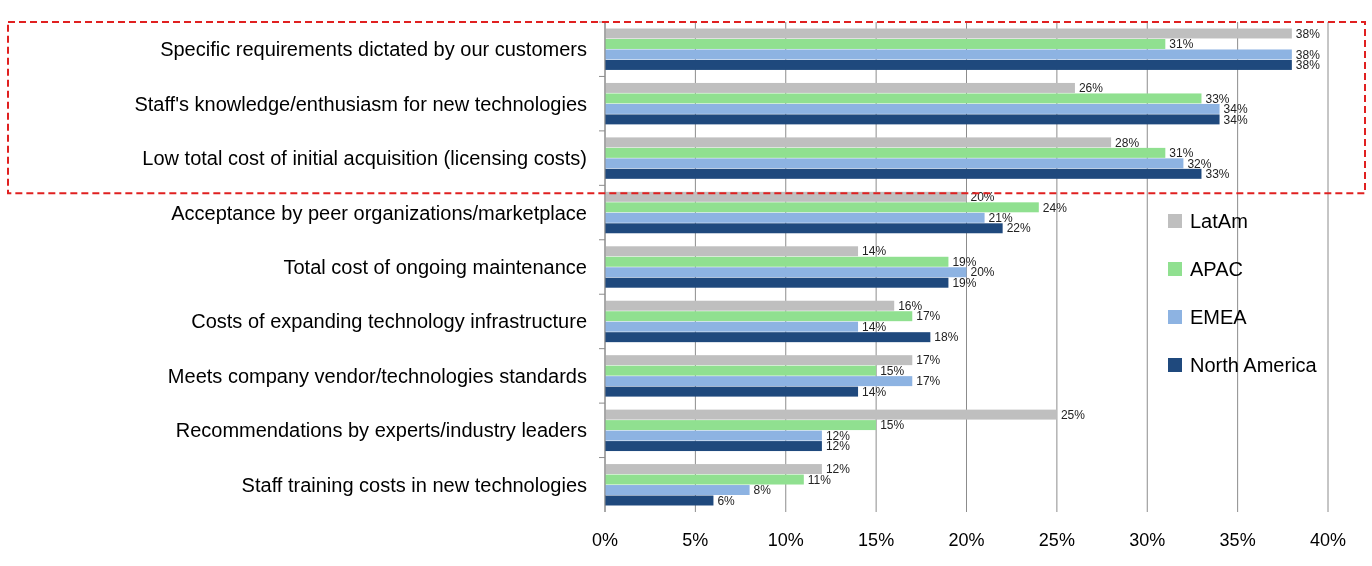 This screenshot has width=1372, height=566. I want to click on x-tick-label: 15%, so click(876, 540).